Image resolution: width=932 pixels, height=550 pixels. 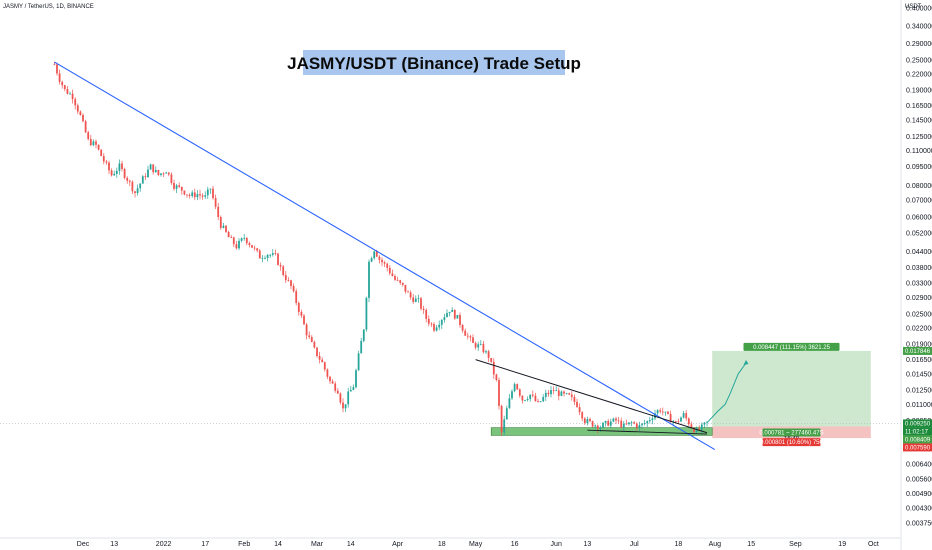 What do you see at coordinates (746, 362) in the screenshot?
I see `projected-move-arrow` at bounding box center [746, 362].